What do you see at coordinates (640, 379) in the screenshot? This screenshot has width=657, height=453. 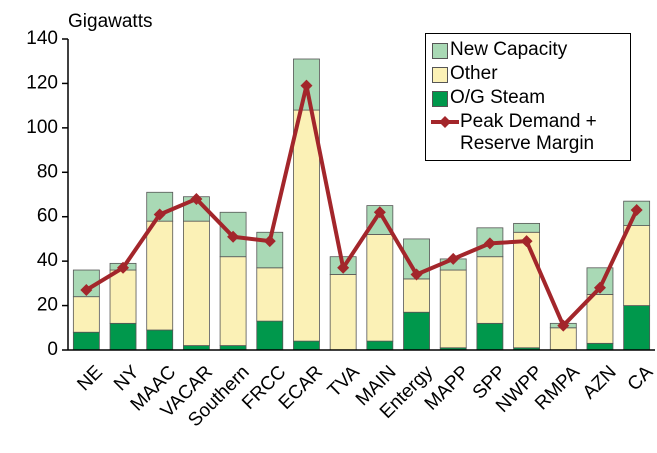 I see `x-tick-label: CA` at bounding box center [640, 379].